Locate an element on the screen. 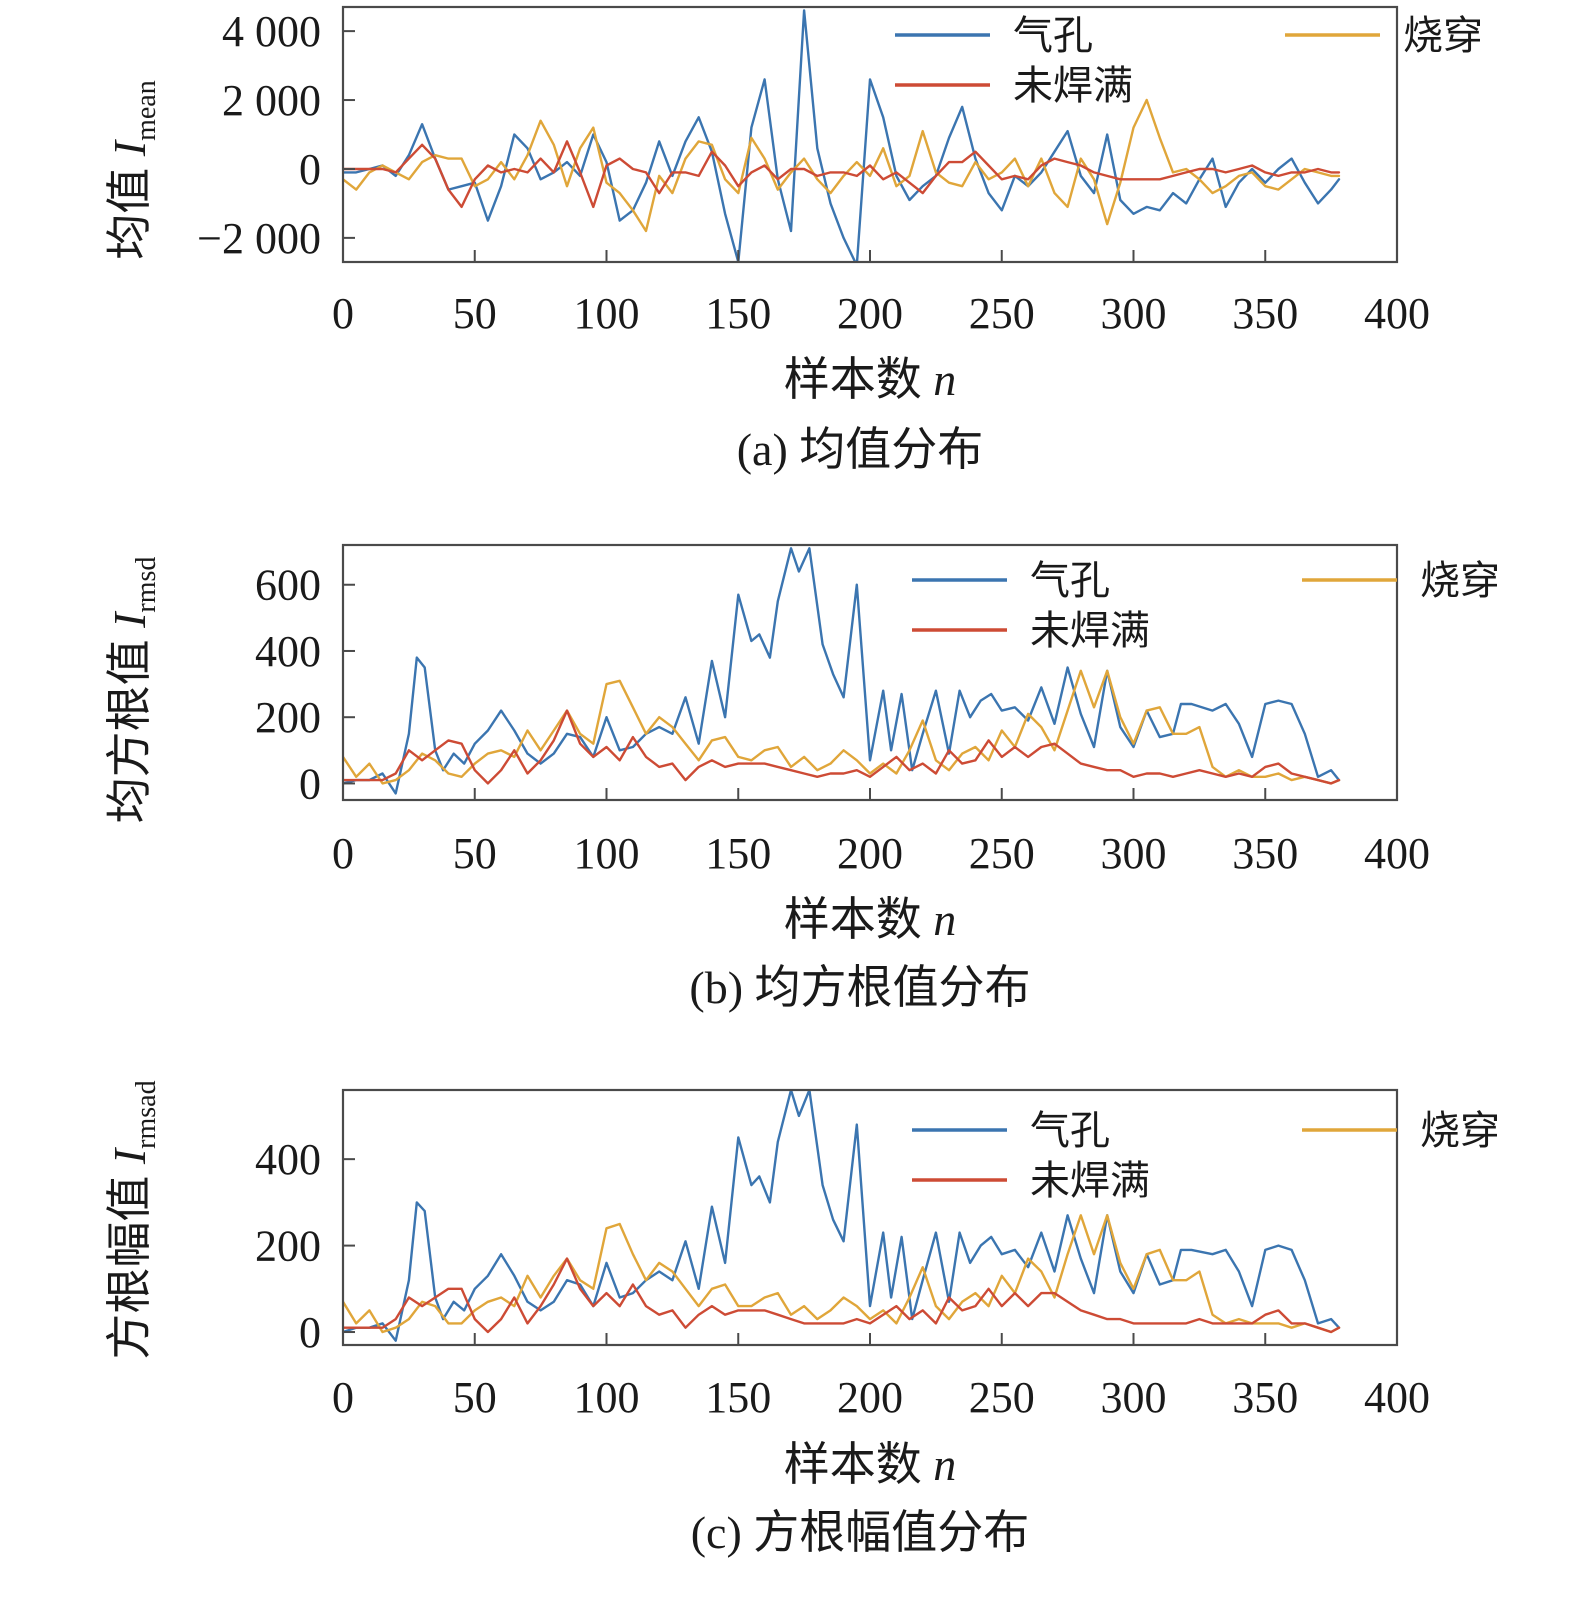 The width and height of the screenshot is (1575, 1609). y-axis-title: 均值 Imean is located at coordinates (133, 169).